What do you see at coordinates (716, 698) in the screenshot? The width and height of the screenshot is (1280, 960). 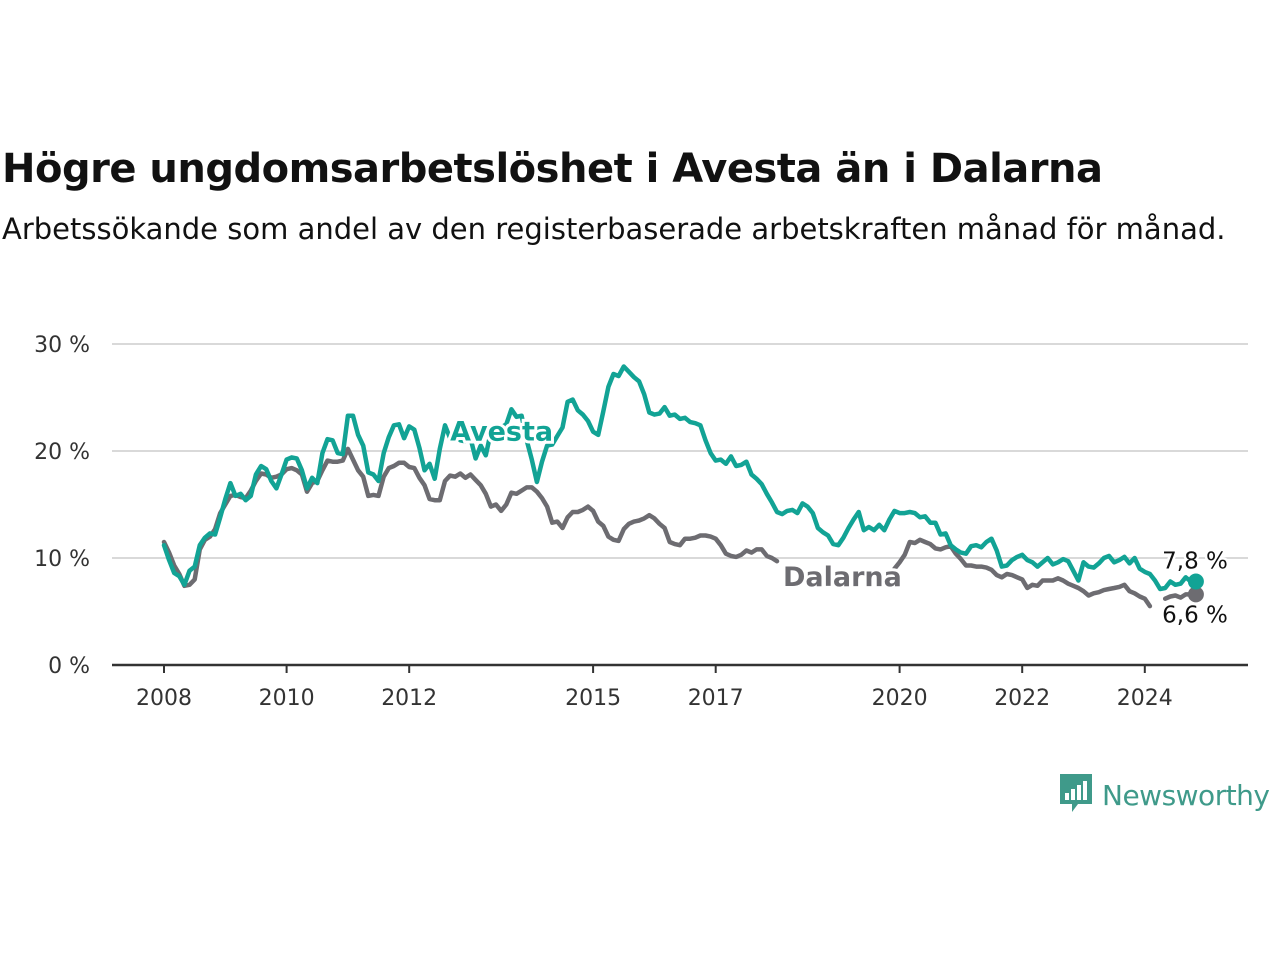 I see `x-tick-label: 2017` at bounding box center [716, 698].